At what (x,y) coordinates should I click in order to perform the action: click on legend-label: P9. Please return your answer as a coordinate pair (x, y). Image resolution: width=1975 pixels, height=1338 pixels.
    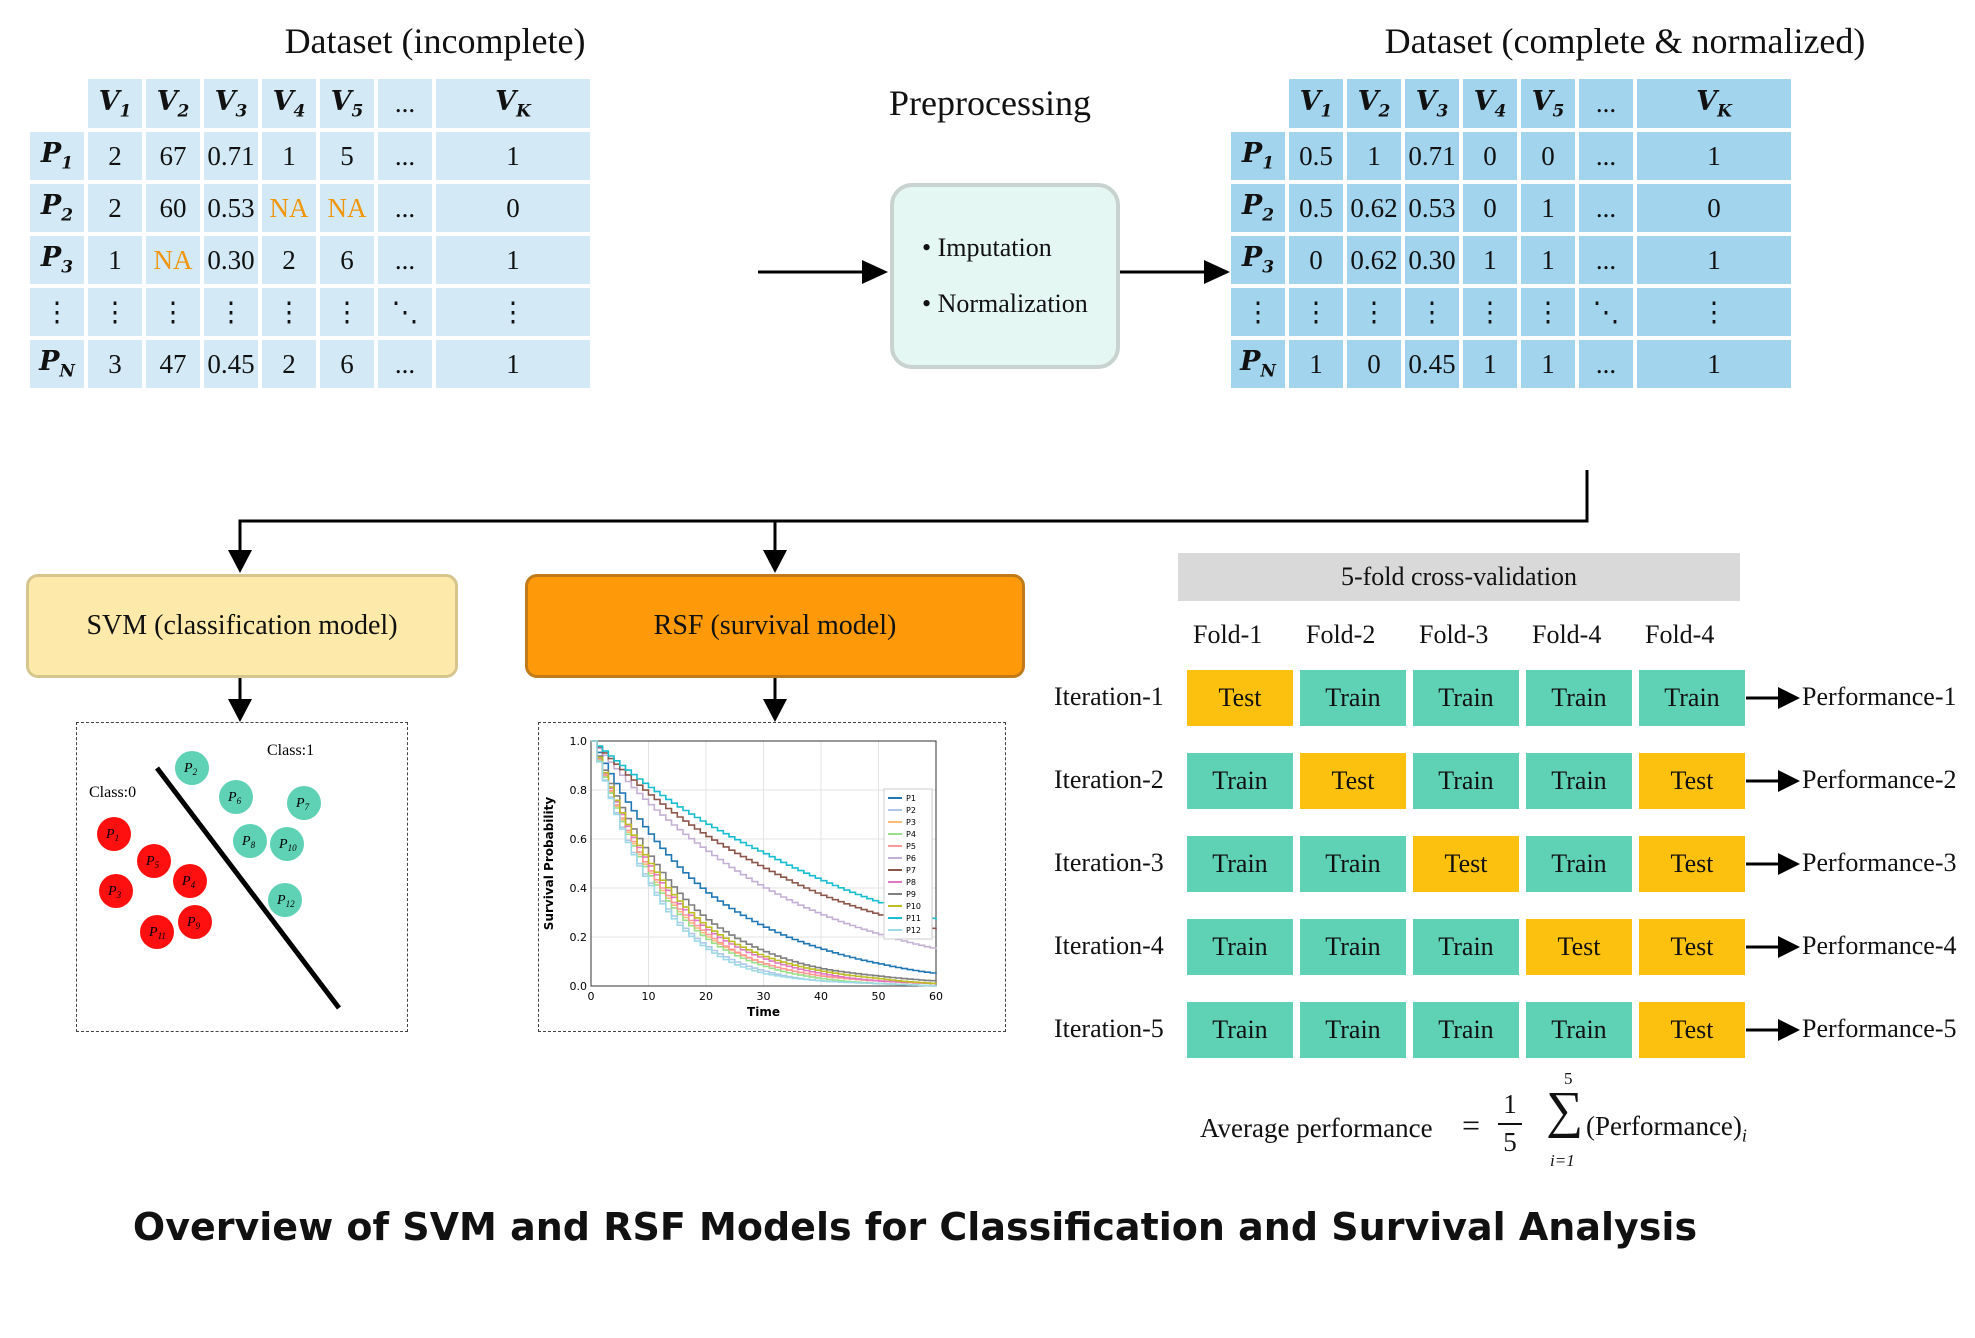
    Looking at the image, I should click on (911, 894).